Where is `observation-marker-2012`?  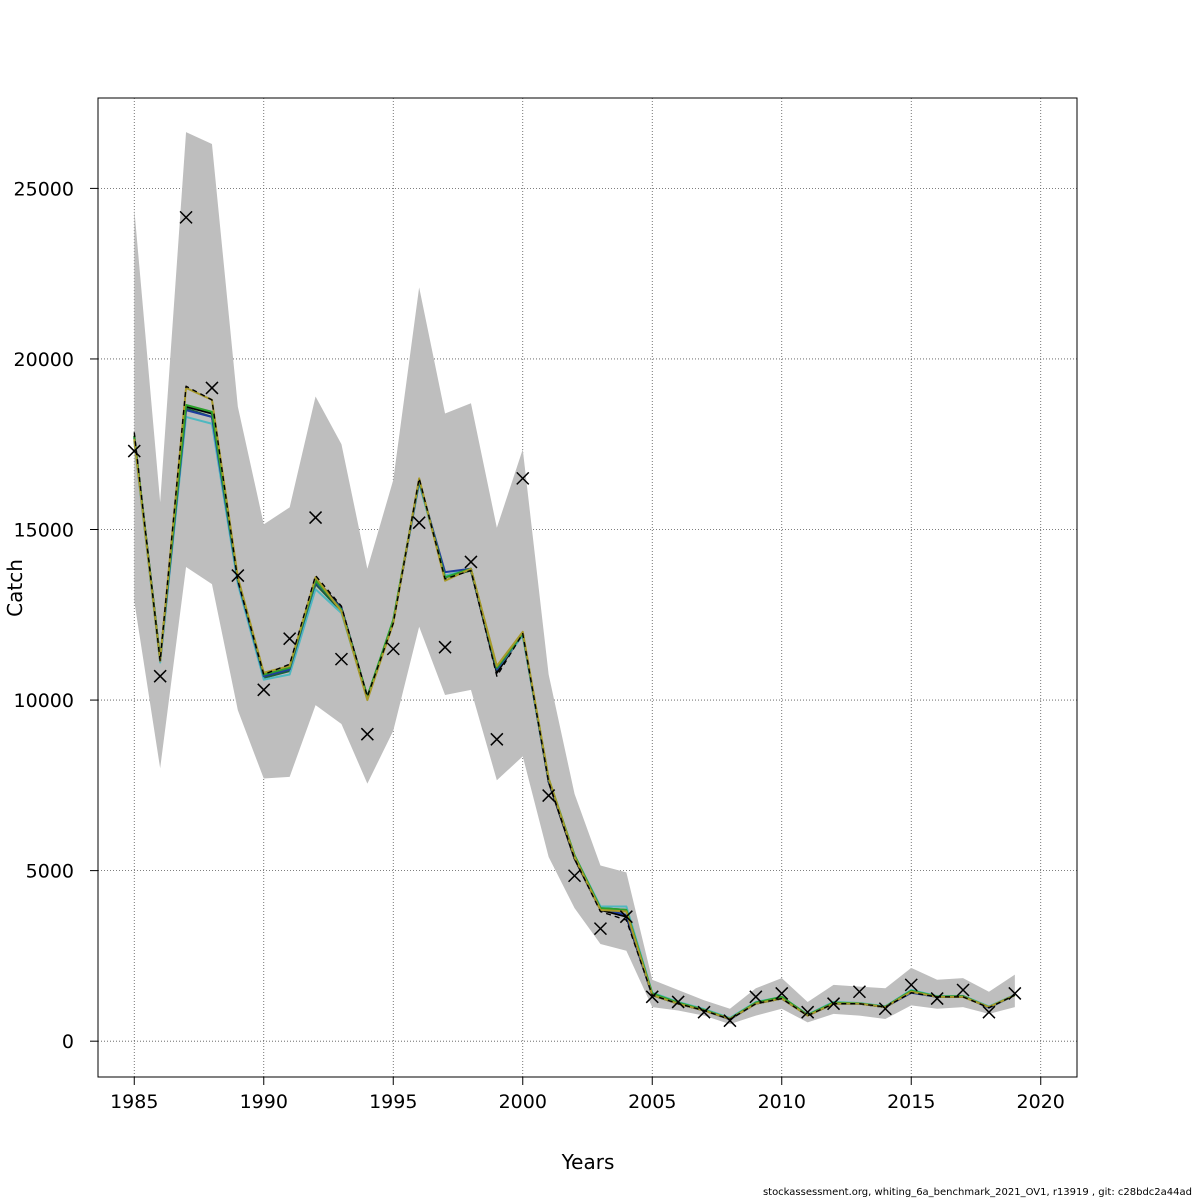 observation-marker-2012 is located at coordinates (834, 1004).